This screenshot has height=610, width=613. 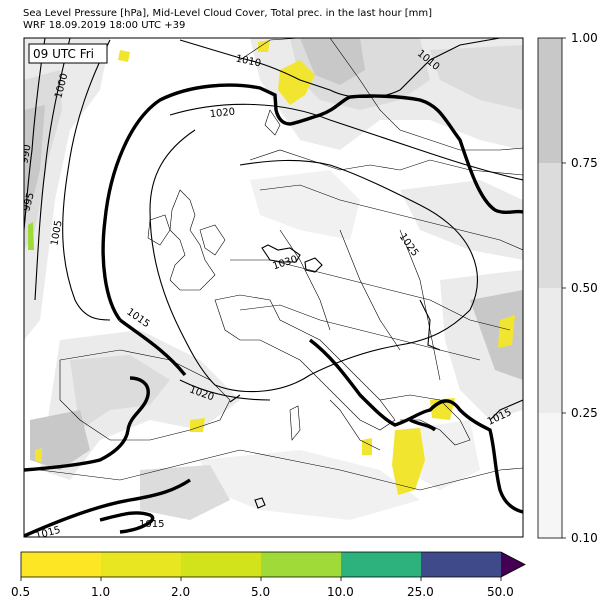 What do you see at coordinates (340, 592) in the screenshot?
I see `precip-tick-label: 10.0` at bounding box center [340, 592].